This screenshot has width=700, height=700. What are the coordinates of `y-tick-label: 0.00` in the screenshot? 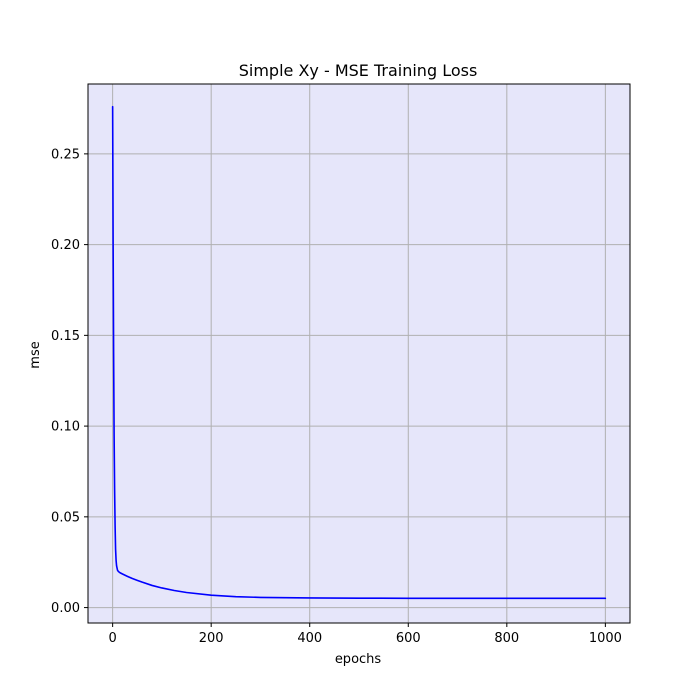 It's located at (65, 608).